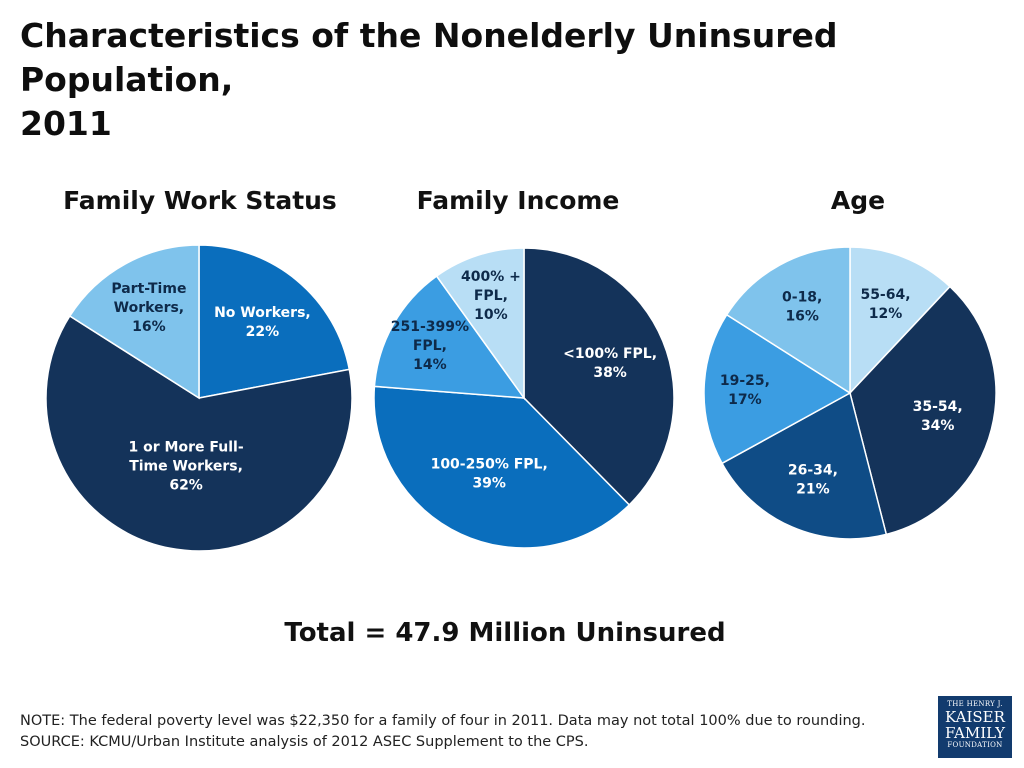 The height and width of the screenshot is (768, 1024). Describe the element at coordinates (430, 327) in the screenshot. I see `slice-label-line: 251-399%` at that location.